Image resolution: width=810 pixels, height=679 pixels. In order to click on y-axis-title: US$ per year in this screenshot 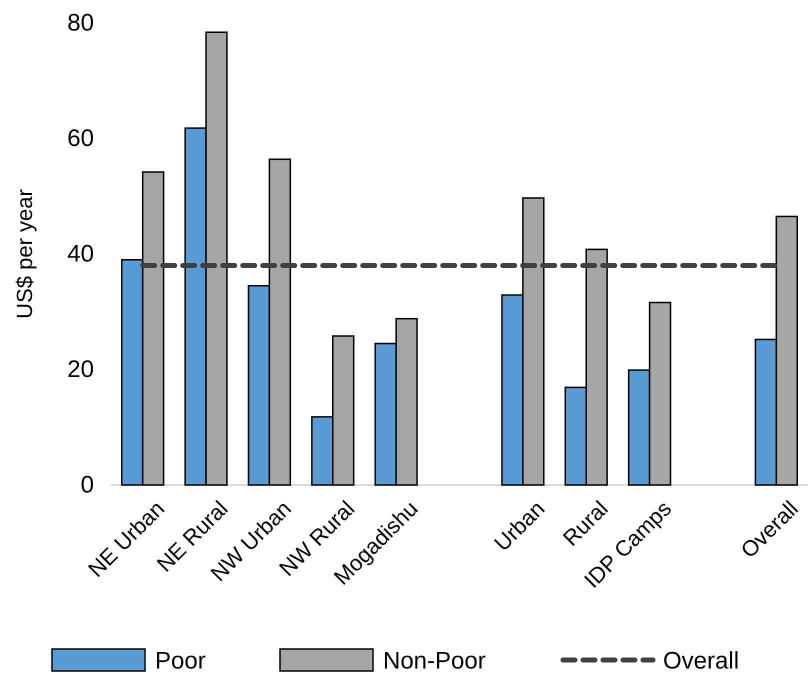, I will do `click(24, 254)`.